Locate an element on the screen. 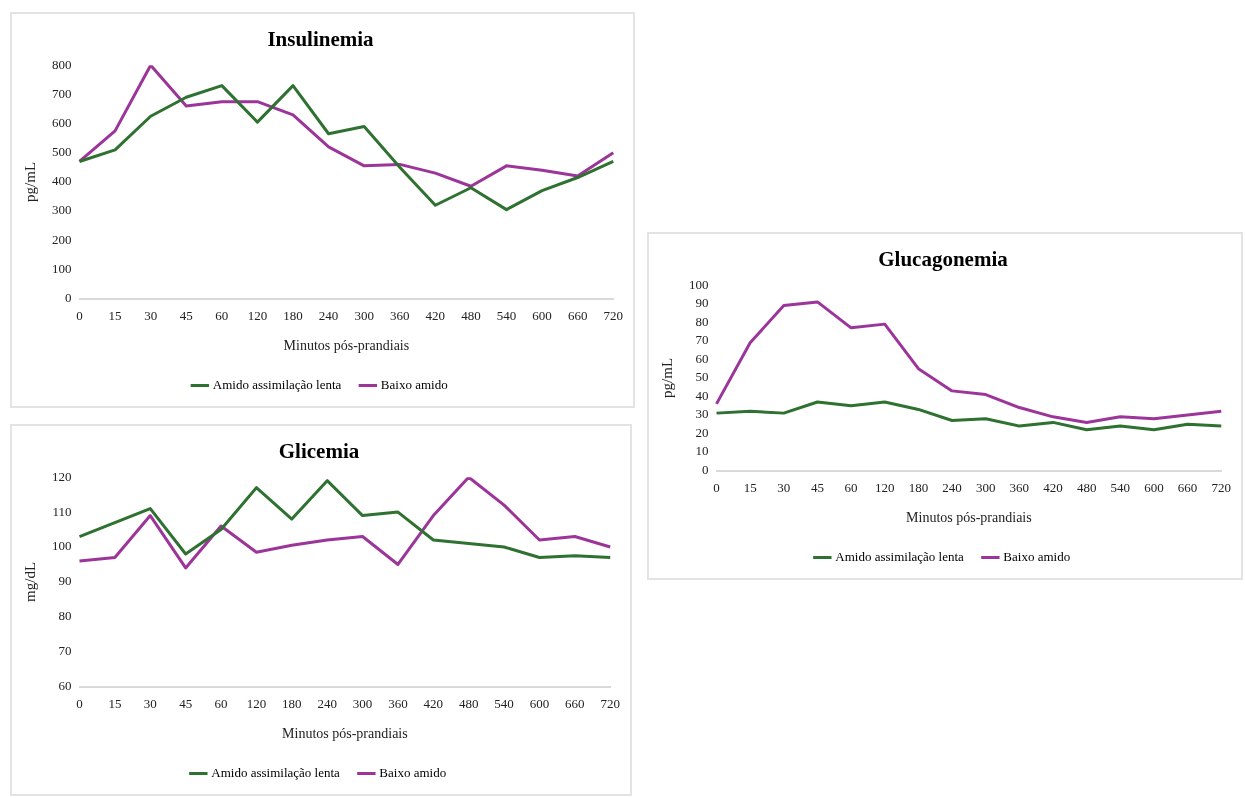 The image size is (1245, 798). y-tick-label: 120 is located at coordinates (62, 476).